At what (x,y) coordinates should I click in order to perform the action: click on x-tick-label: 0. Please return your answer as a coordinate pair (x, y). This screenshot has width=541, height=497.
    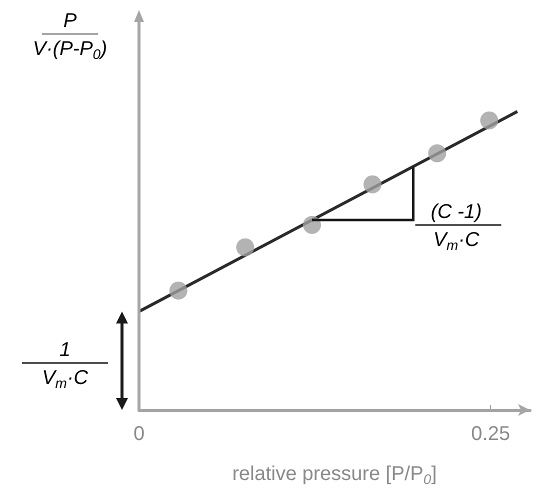
    Looking at the image, I should click on (139, 434).